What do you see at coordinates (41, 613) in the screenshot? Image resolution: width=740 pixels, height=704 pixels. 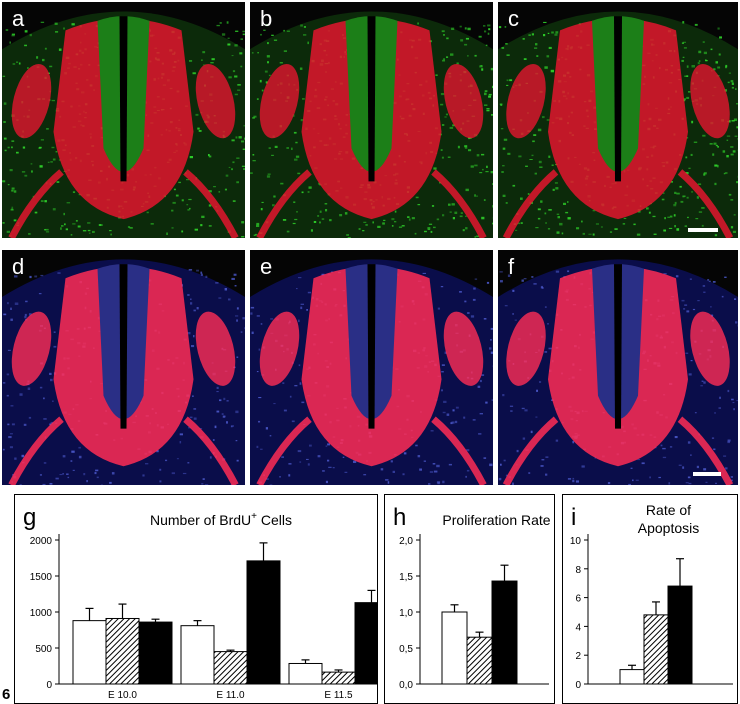 I see `y-tick-label: 1000` at bounding box center [41, 613].